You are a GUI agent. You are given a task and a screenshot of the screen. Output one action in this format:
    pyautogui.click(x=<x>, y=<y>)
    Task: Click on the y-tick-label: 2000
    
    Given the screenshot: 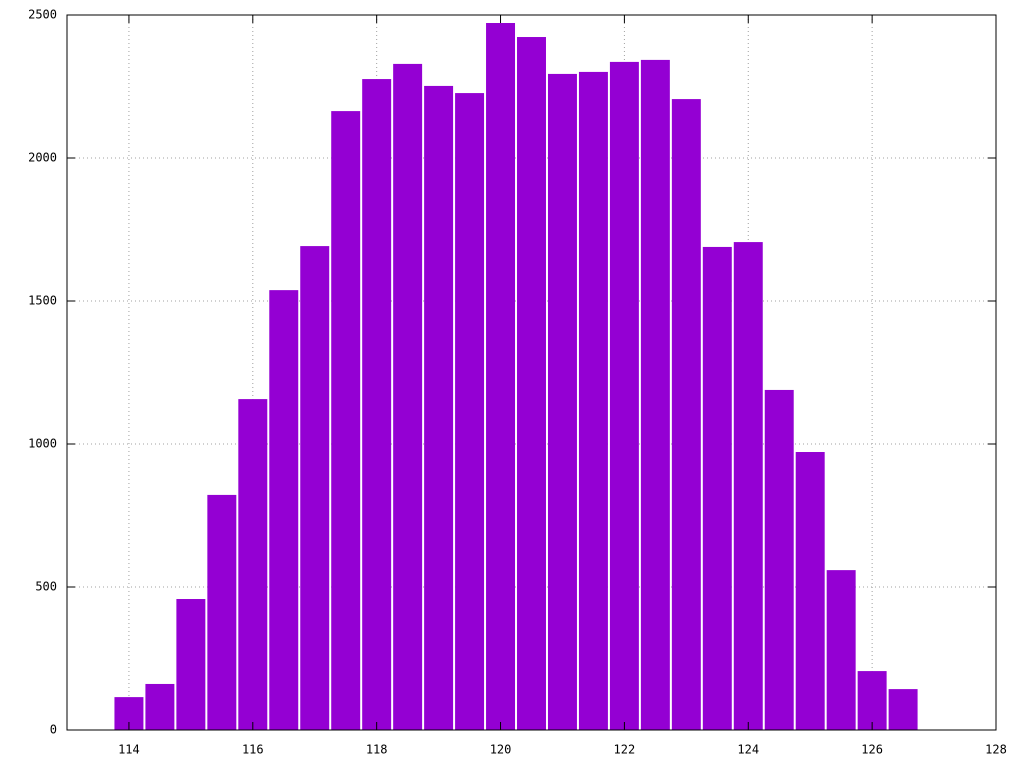 What is the action you would take?
    pyautogui.click(x=42, y=158)
    